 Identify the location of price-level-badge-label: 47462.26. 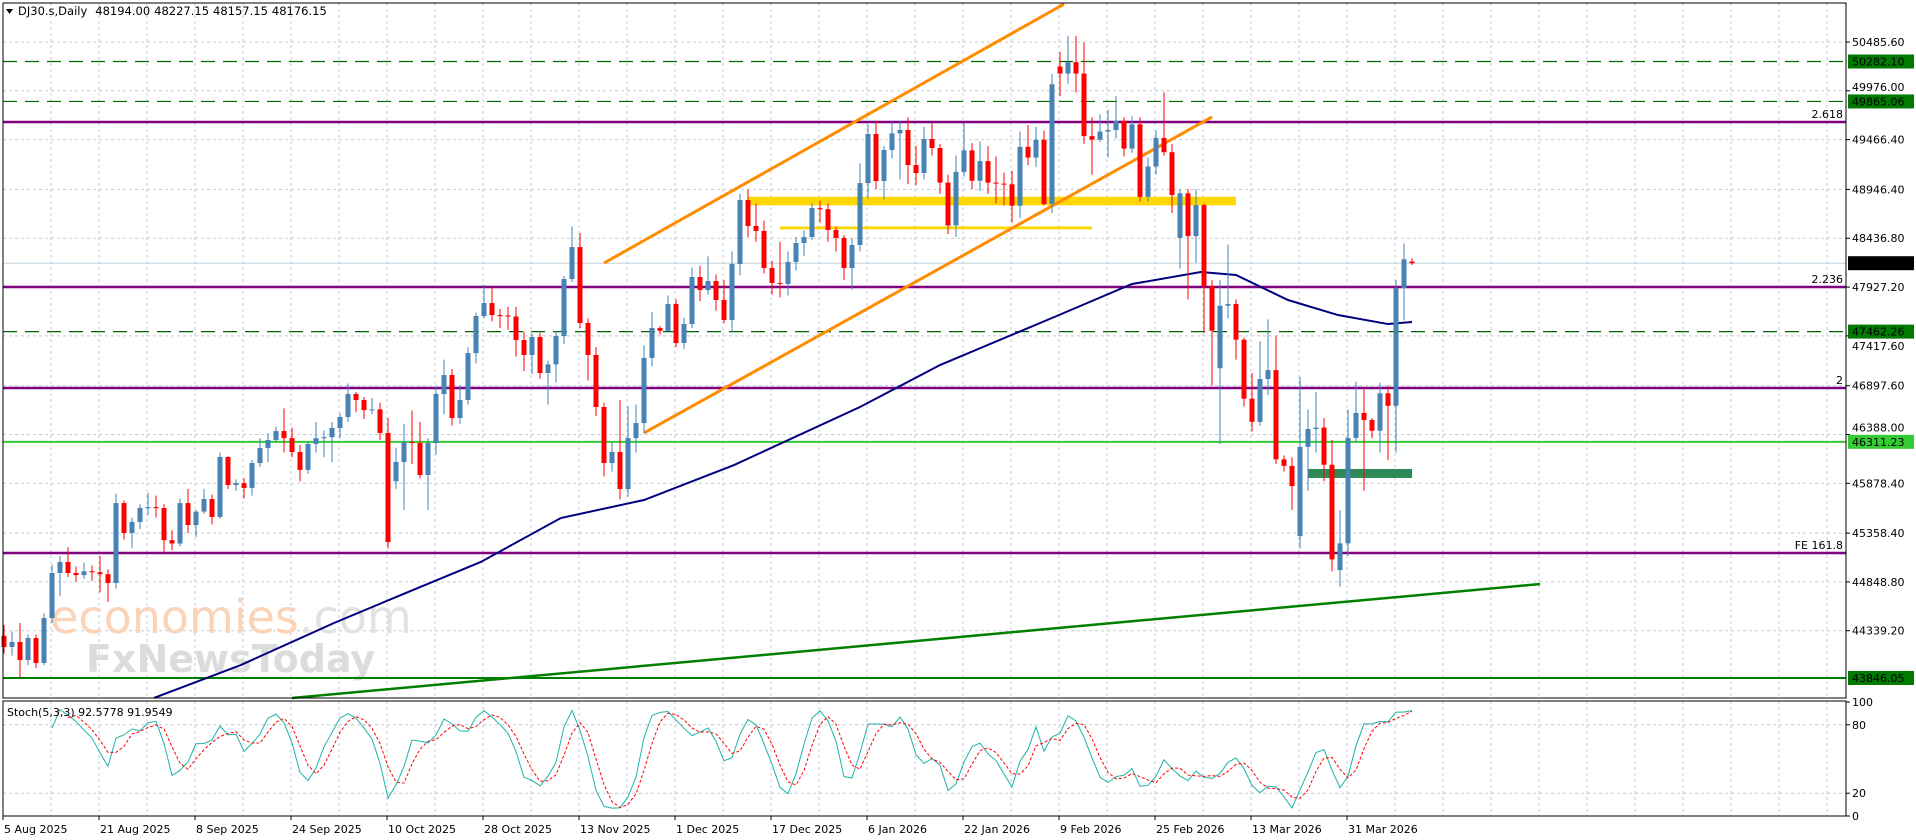
(1878, 332).